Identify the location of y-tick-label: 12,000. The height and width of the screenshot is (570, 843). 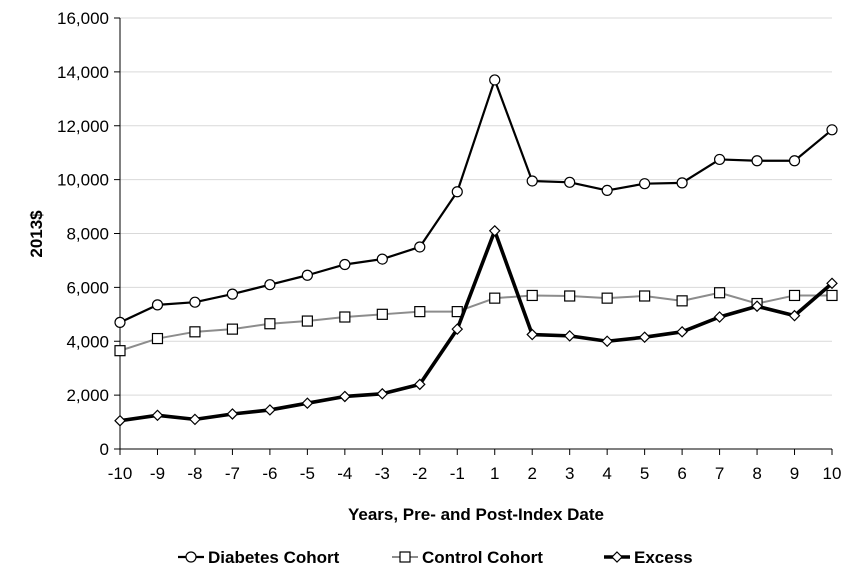
(83, 126).